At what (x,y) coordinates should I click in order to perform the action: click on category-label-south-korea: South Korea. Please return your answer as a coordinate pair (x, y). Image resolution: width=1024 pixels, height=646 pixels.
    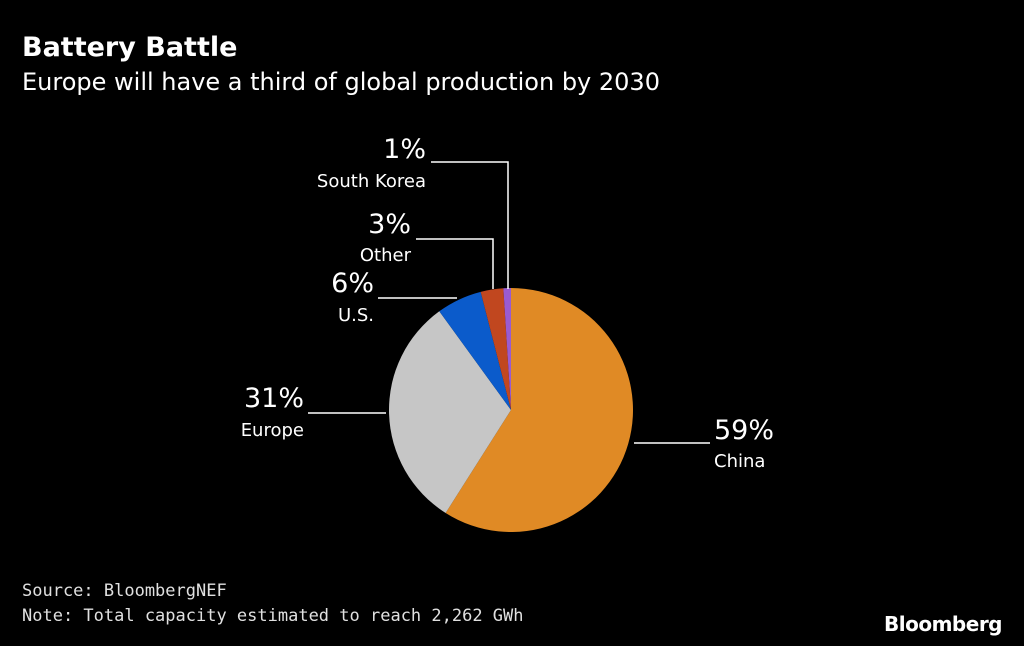
    Looking at the image, I should click on (371, 181).